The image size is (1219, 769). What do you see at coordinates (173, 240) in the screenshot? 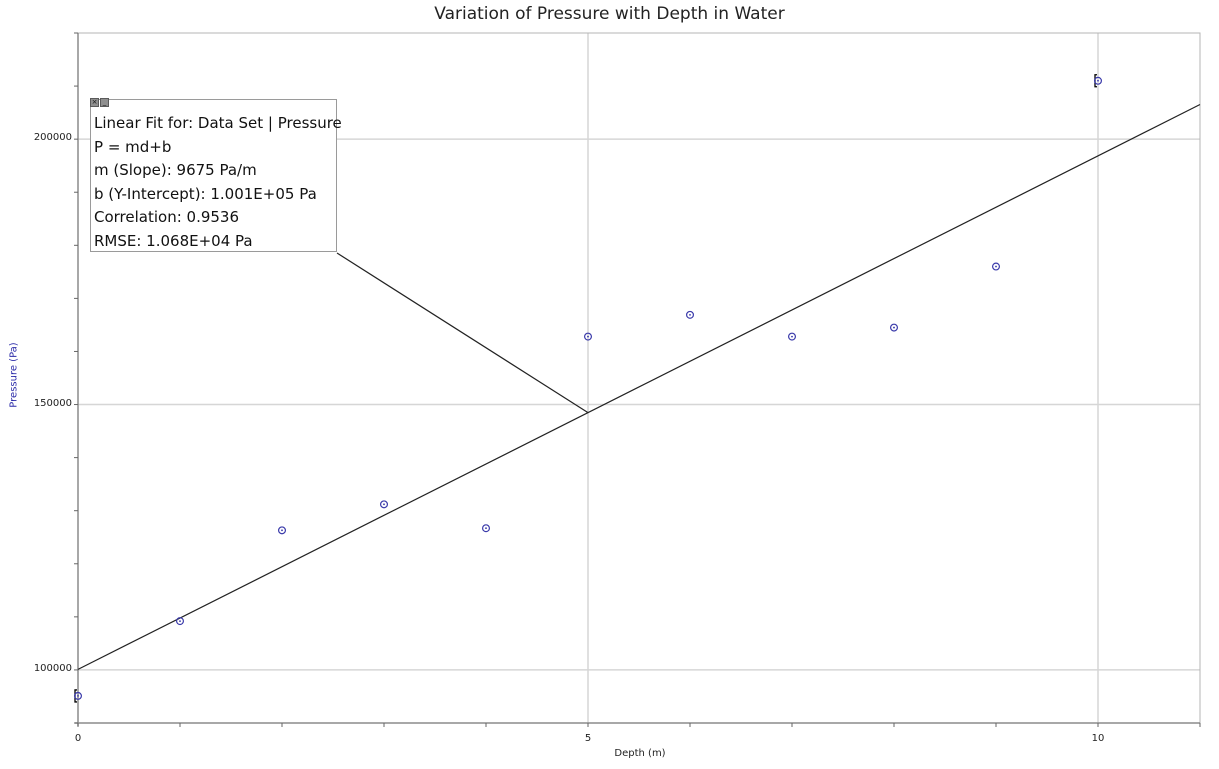
I see `fit-rmse: RMSE: 1.068E+04 Pa` at bounding box center [173, 240].